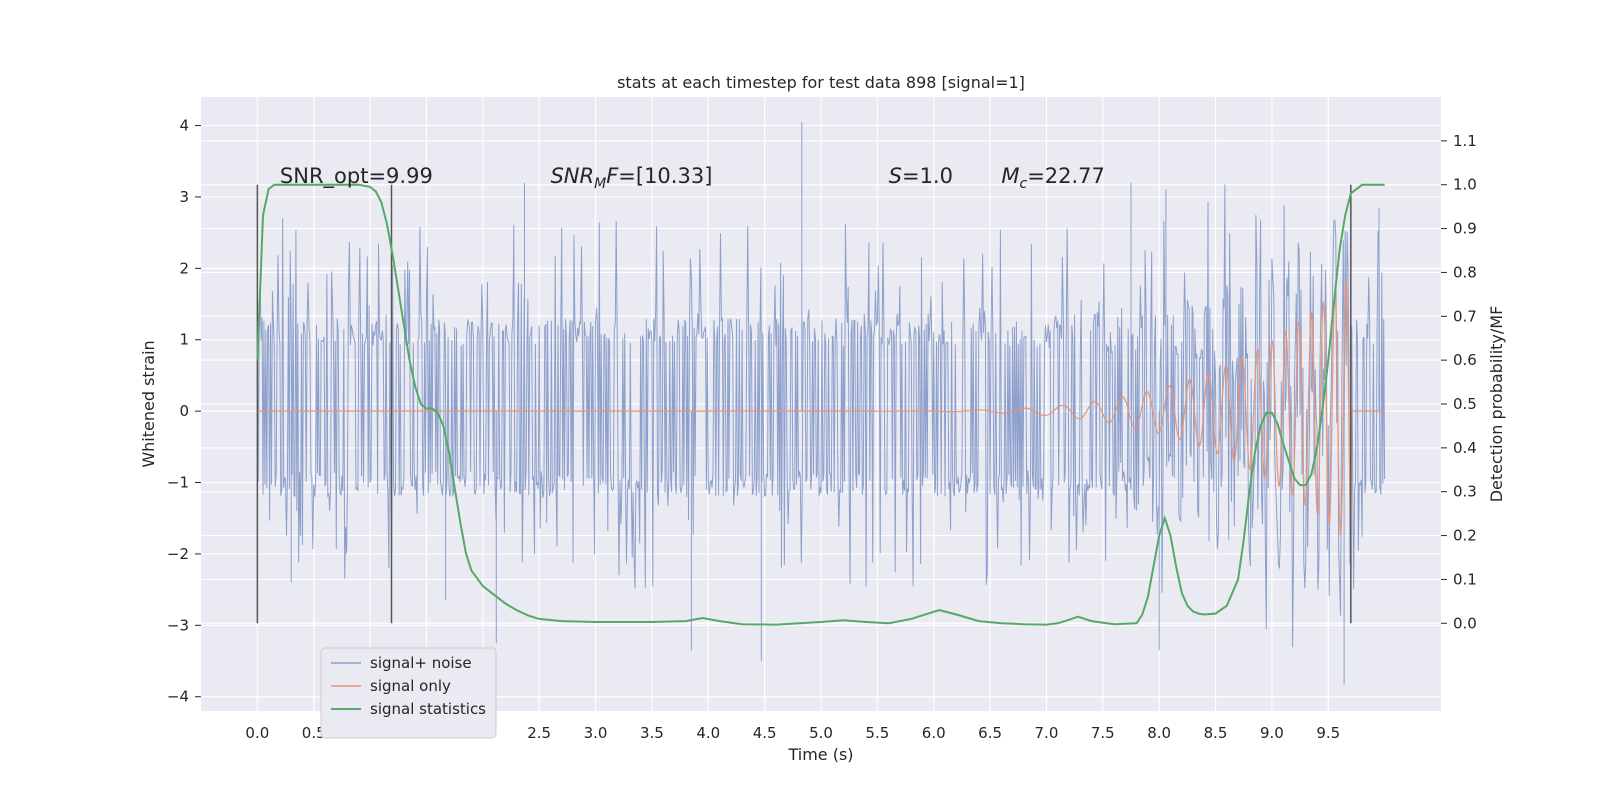 This screenshot has width=1600, height=800. What do you see at coordinates (765, 733) in the screenshot?
I see `x-tick-label: 4.5` at bounding box center [765, 733].